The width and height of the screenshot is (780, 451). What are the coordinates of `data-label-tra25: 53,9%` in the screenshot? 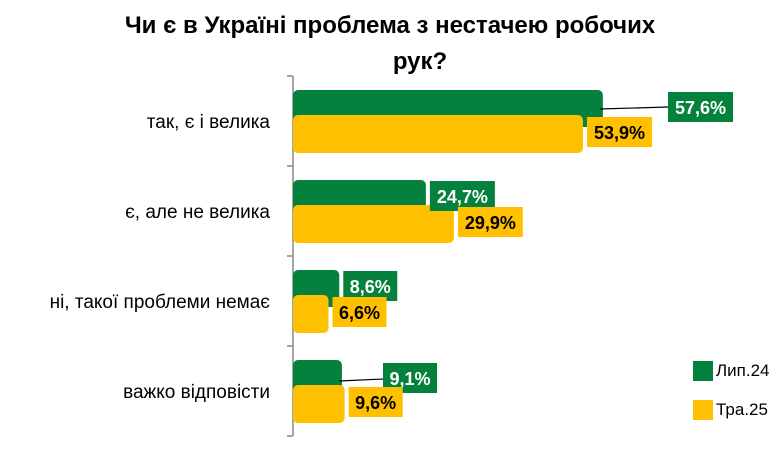 It's located at (619, 133).